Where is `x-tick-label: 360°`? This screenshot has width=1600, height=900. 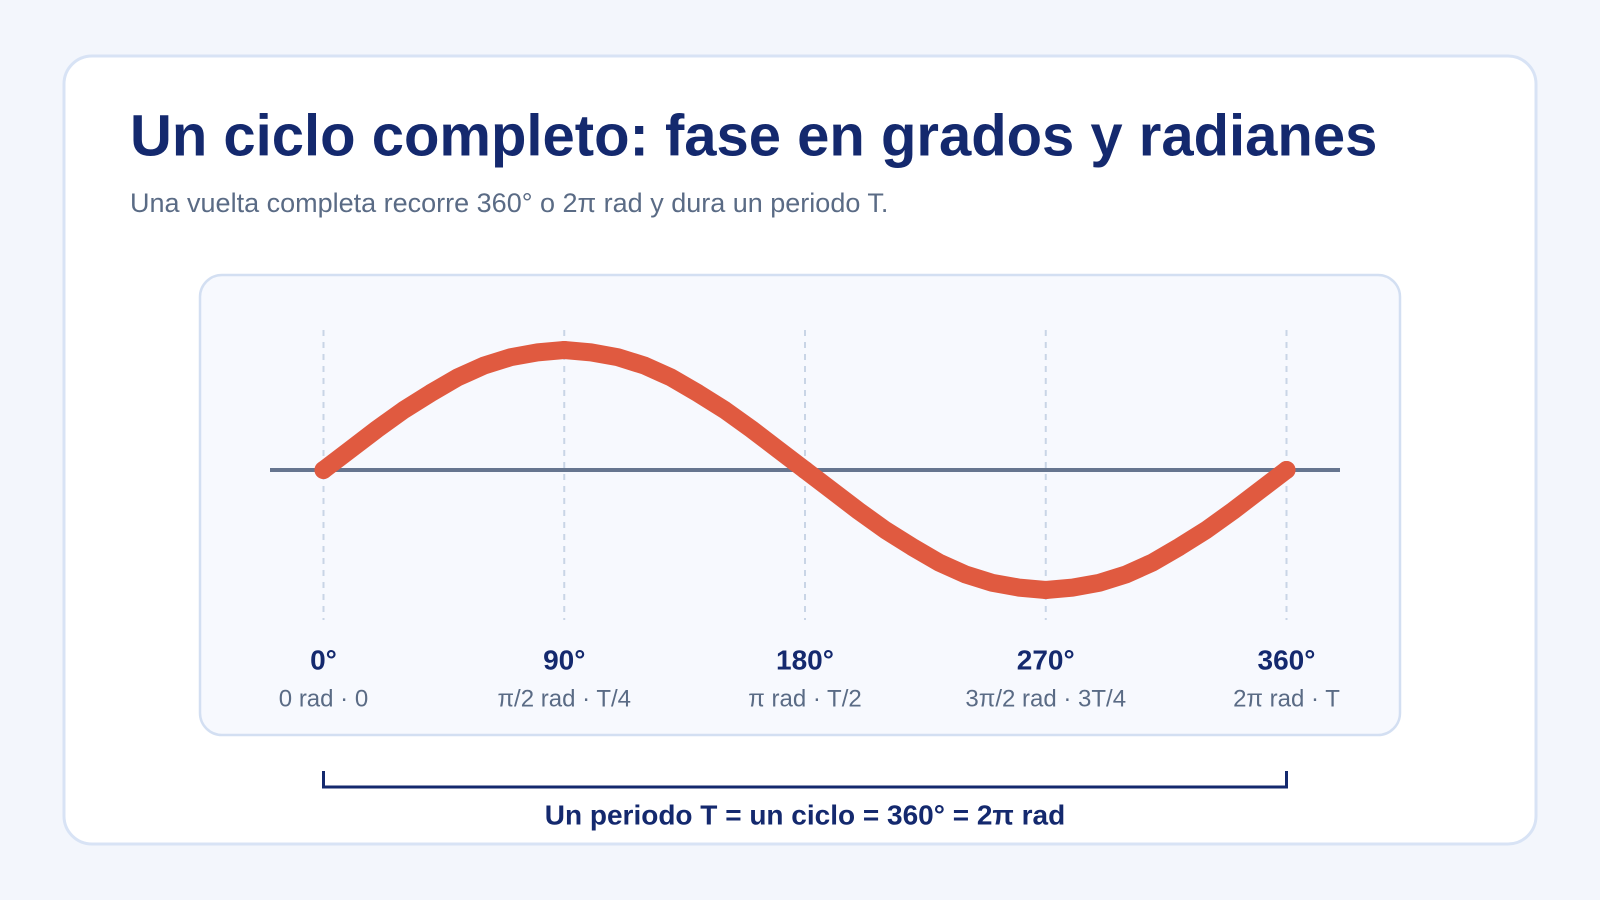 x-tick-label: 360° is located at coordinates (1287, 659).